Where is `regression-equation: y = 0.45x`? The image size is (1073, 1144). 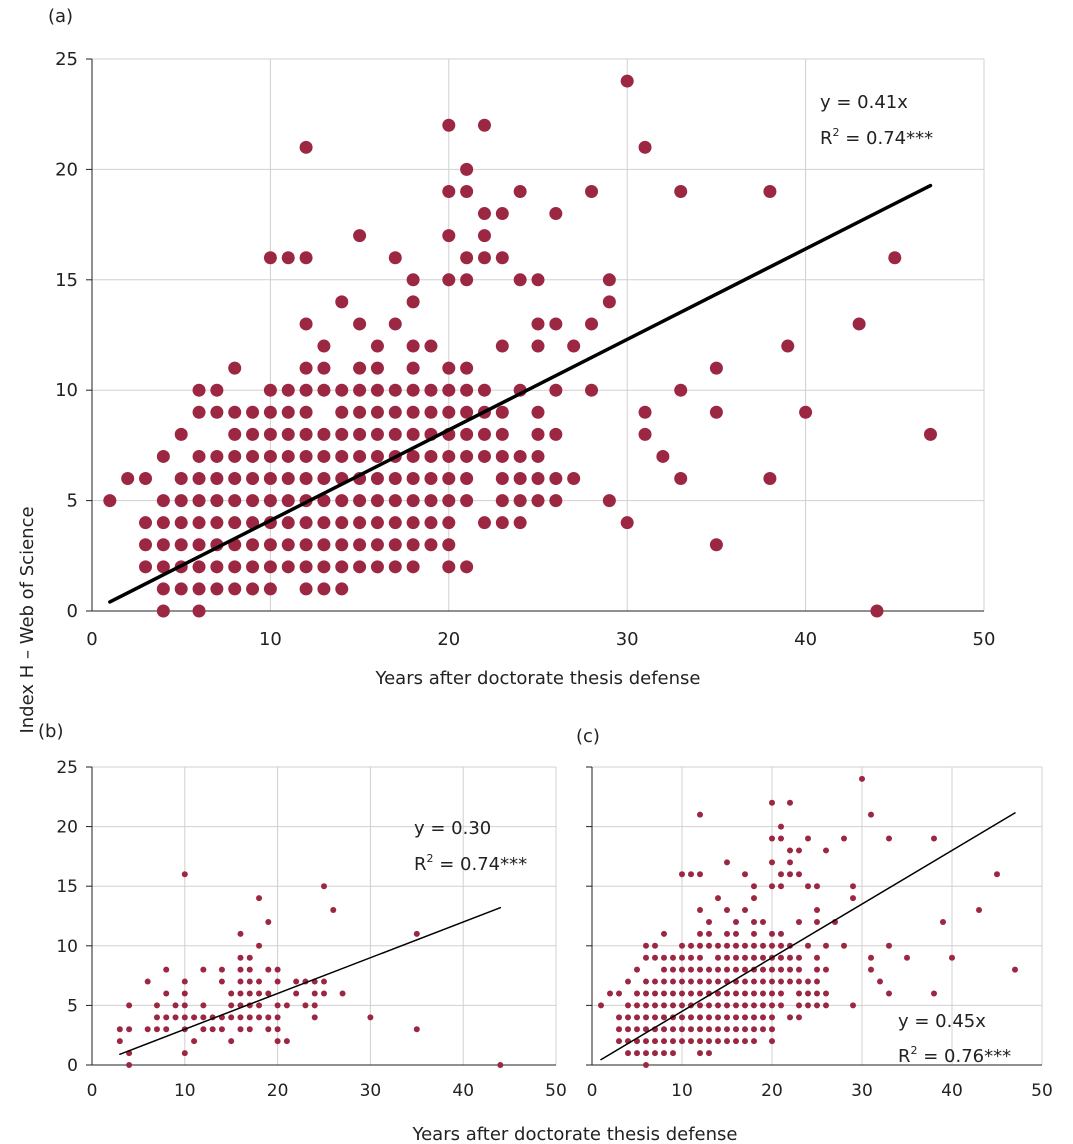
regression-equation: y = 0.45x is located at coordinates (942, 1021).